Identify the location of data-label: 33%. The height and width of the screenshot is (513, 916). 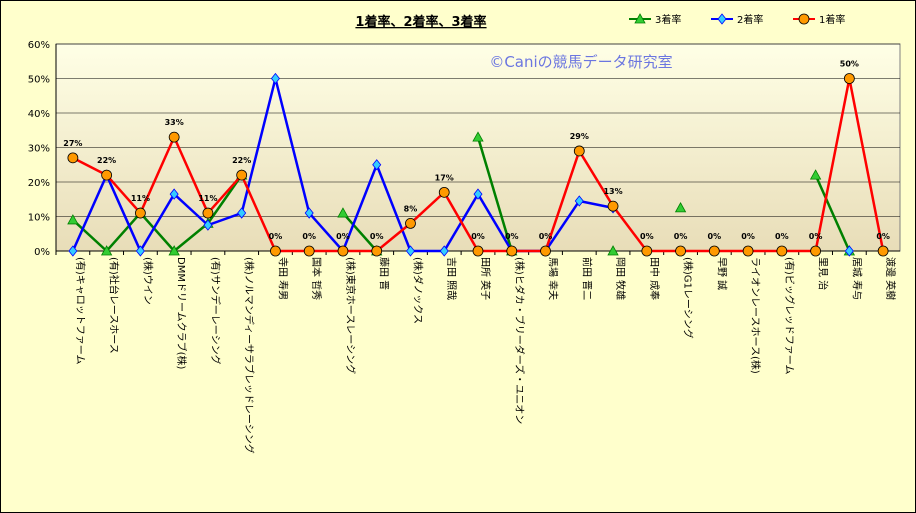
(174, 122).